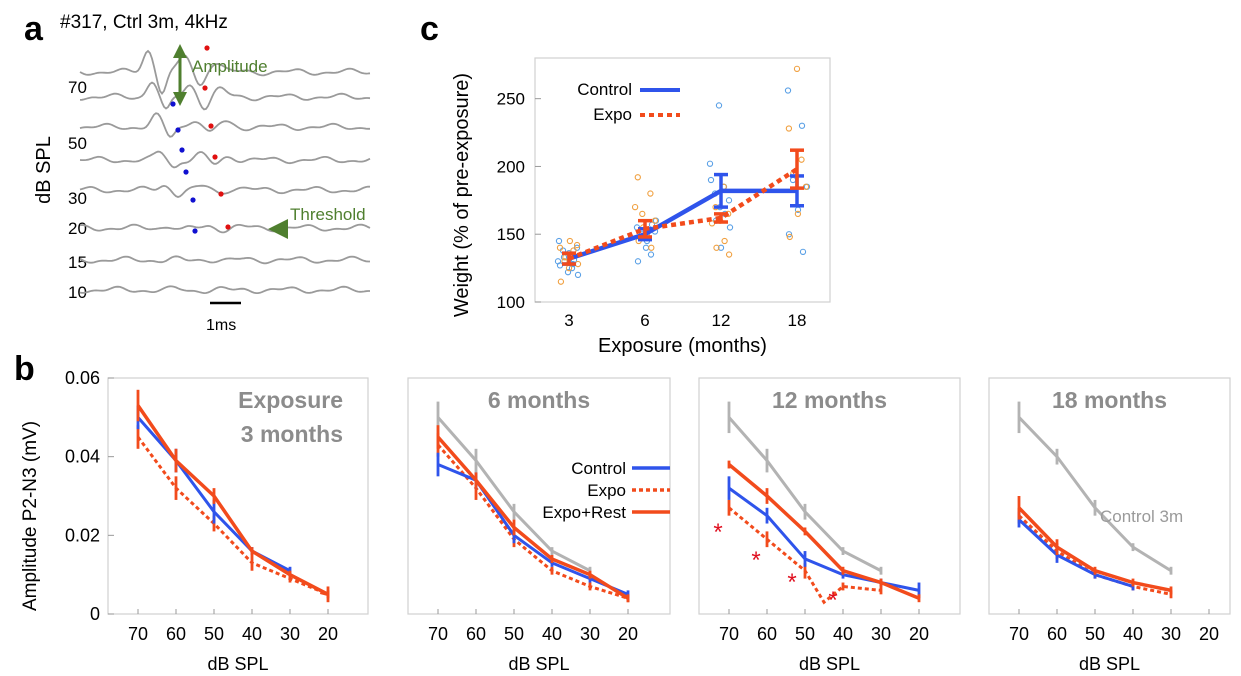 The image size is (1241, 676). Describe the element at coordinates (606, 490) in the screenshot. I see `legend-label-Expo: Expo` at that location.